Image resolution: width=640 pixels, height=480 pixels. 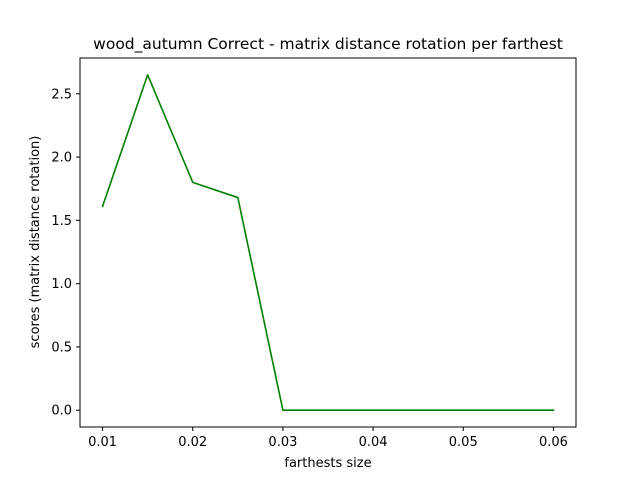 What do you see at coordinates (65, 253) in the screenshot?
I see `y-axis-ticks: 0.0 0.5 1.0 1.5 2.0 2.5` at bounding box center [65, 253].